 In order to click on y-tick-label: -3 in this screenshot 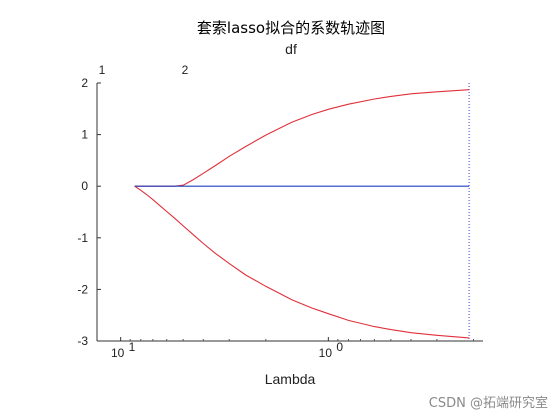, I will do `click(82, 341)`.